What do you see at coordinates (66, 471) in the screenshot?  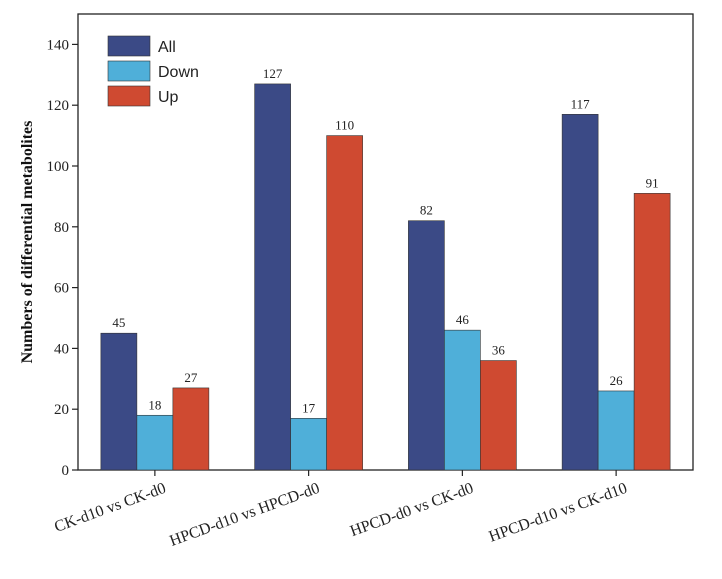 I see `y-tick-label: 0` at bounding box center [66, 471].